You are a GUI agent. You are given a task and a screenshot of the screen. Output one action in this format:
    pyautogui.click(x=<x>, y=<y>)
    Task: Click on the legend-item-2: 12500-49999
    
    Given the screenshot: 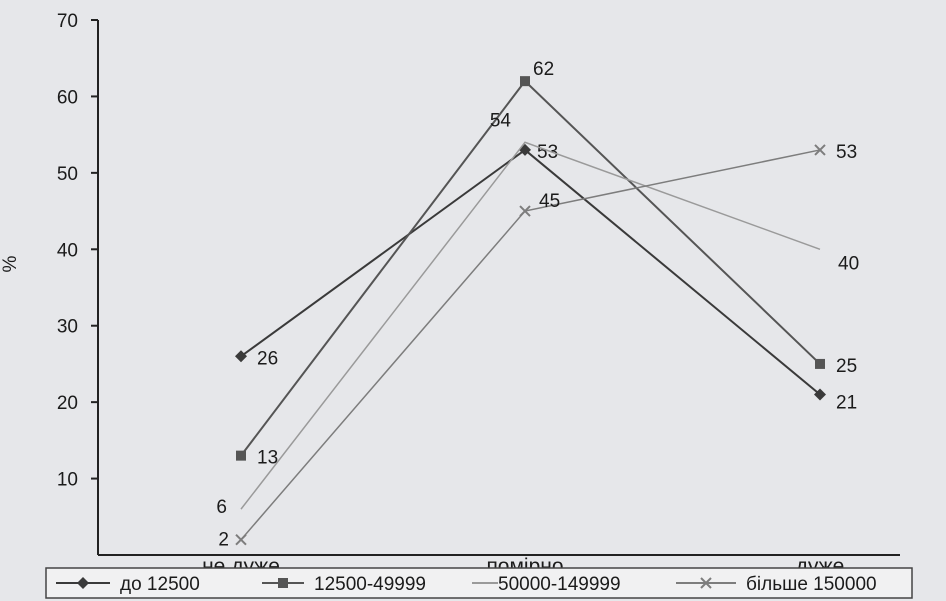 What is the action you would take?
    pyautogui.click(x=344, y=584)
    